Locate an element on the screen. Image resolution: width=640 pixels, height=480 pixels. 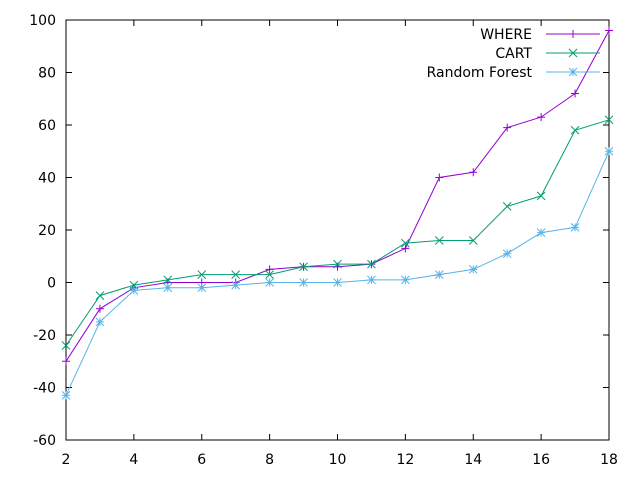
legend-marker-random-forest is located at coordinates (573, 72).